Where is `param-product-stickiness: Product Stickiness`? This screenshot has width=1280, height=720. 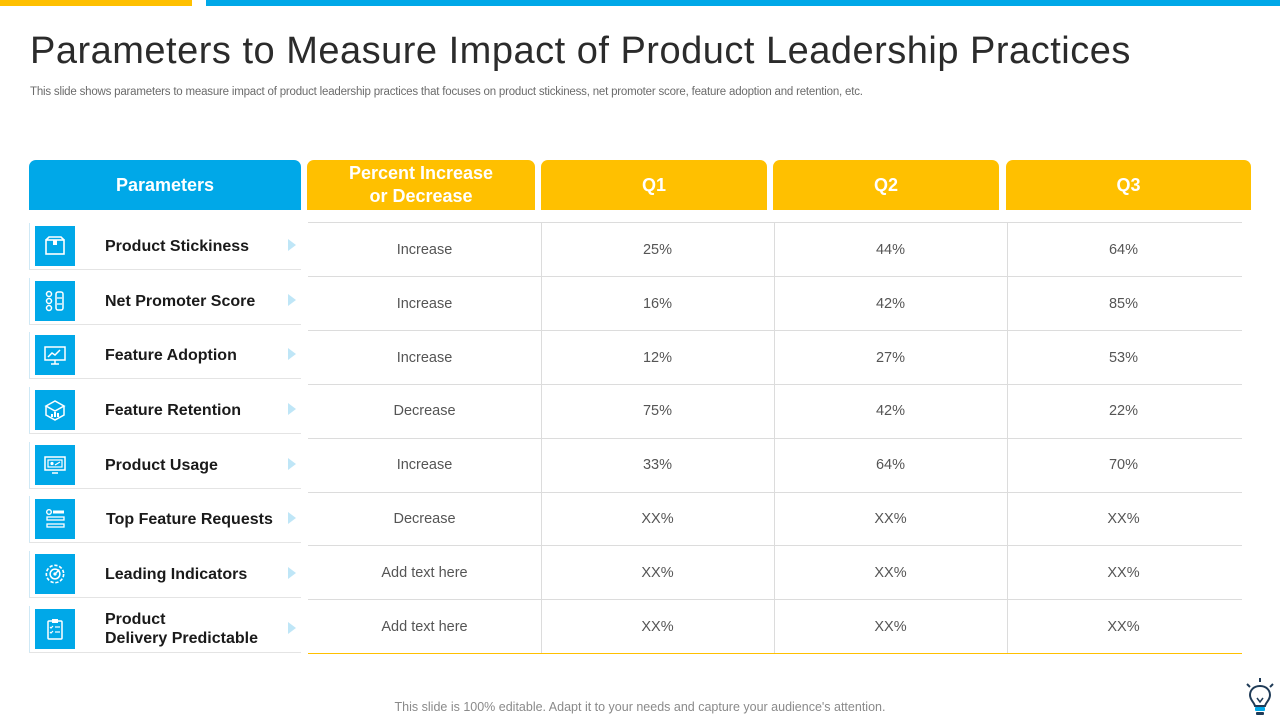 param-product-stickiness: Product Stickiness is located at coordinates (165, 246).